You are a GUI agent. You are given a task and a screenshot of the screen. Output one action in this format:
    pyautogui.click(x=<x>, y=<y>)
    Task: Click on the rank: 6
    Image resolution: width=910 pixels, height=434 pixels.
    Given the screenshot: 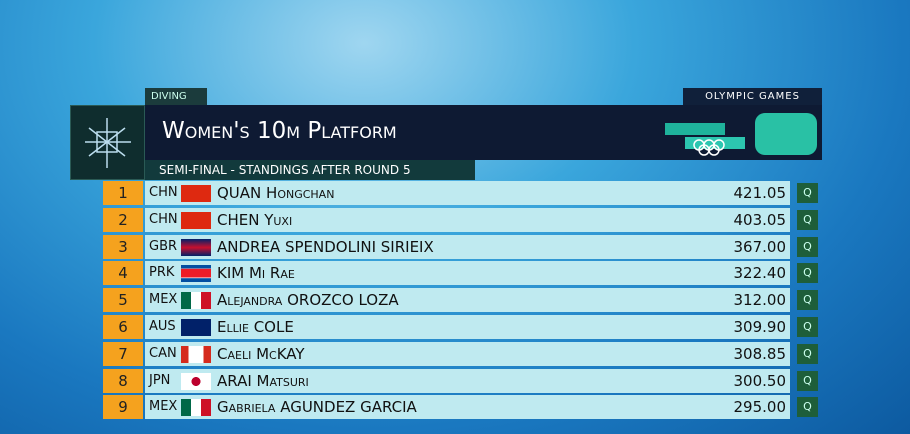 What is the action you would take?
    pyautogui.click(x=123, y=327)
    